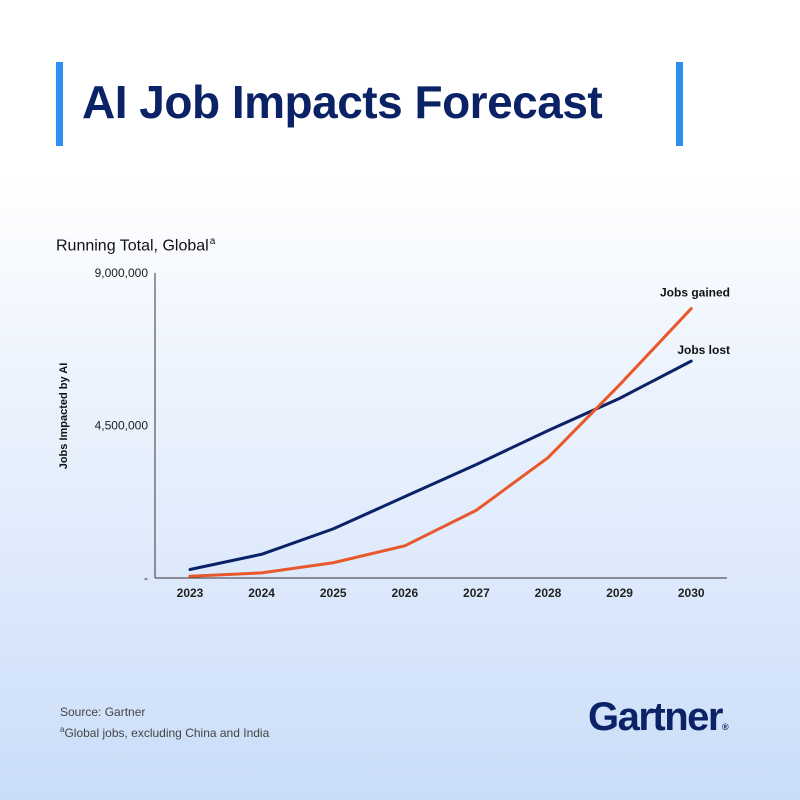  I want to click on x-tick-label: 2026, so click(404, 593).